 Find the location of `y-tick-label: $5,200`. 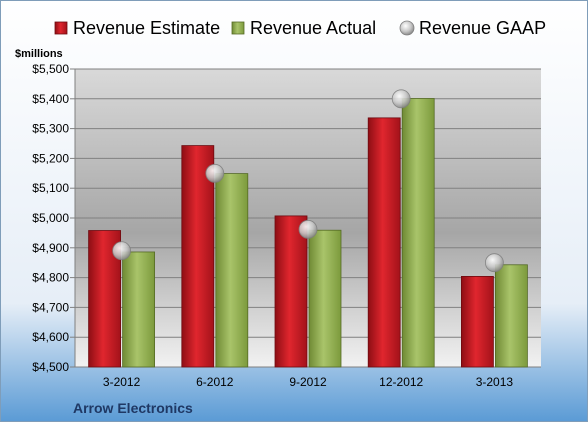

y-tick-label: $5,200 is located at coordinates (50, 158).